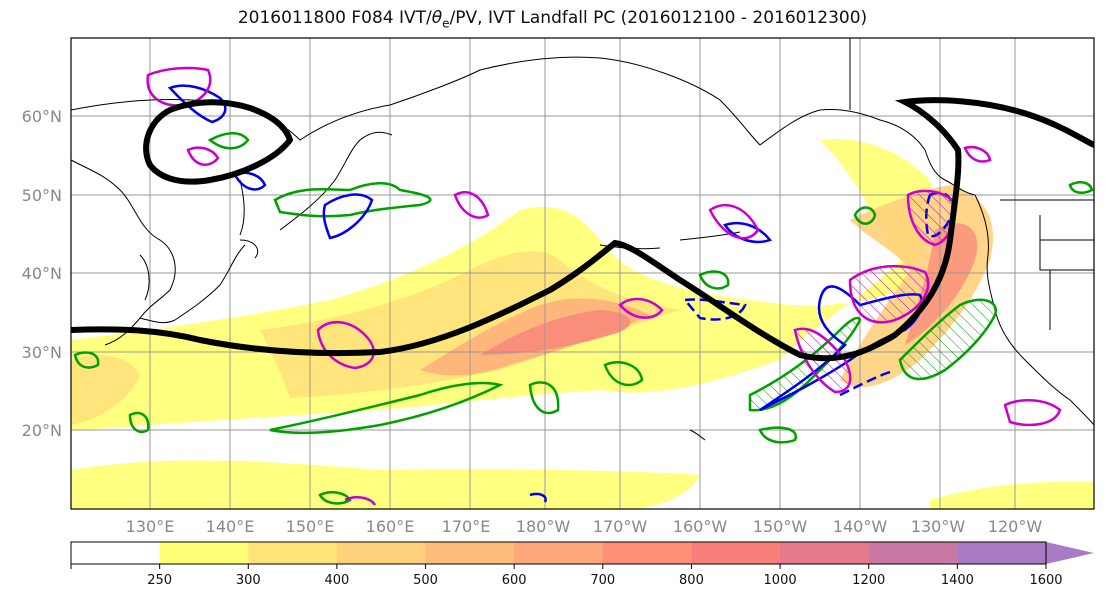 The height and width of the screenshot is (603, 1105). I want to click on lat-label: 60°N, so click(42, 116).